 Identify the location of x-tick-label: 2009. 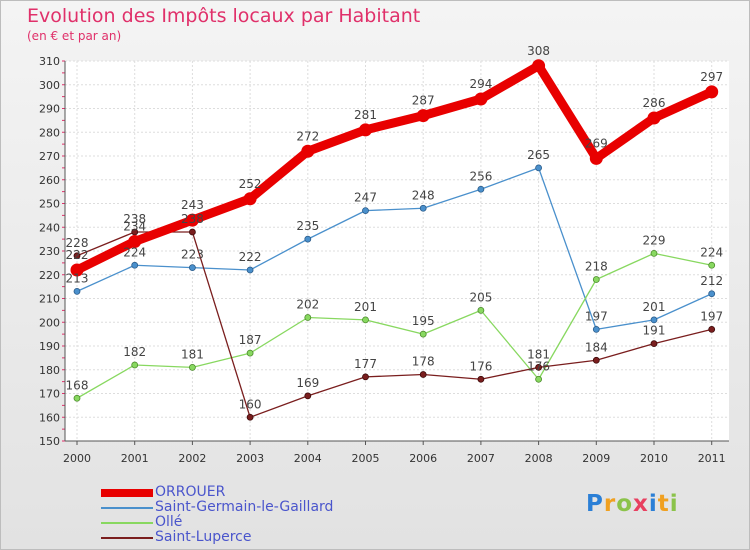
(596, 458).